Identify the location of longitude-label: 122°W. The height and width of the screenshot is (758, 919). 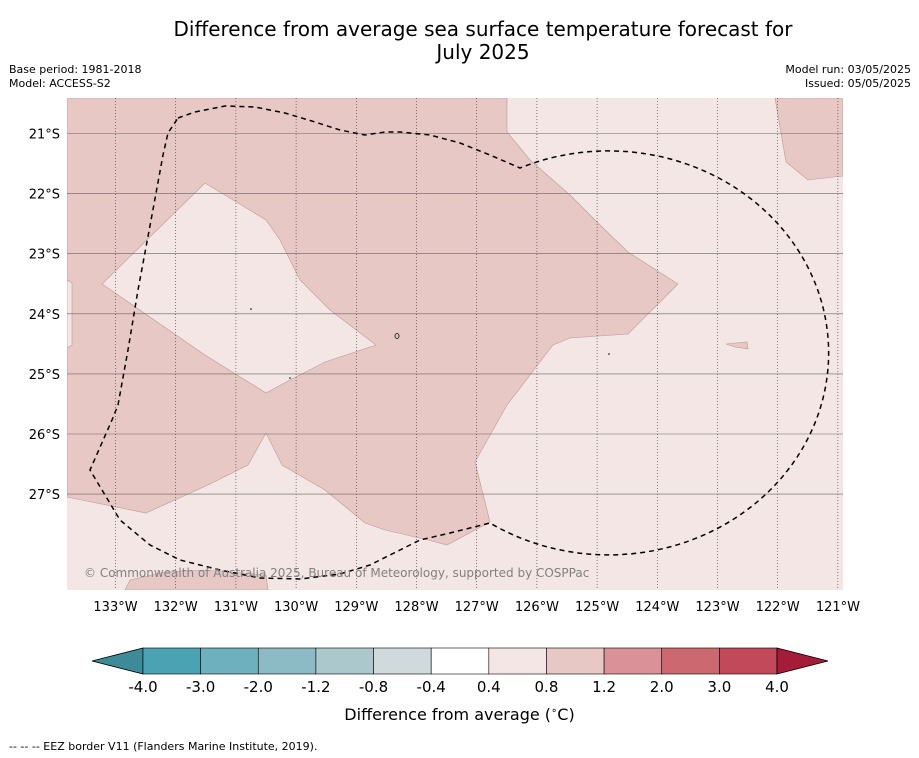
(778, 607).